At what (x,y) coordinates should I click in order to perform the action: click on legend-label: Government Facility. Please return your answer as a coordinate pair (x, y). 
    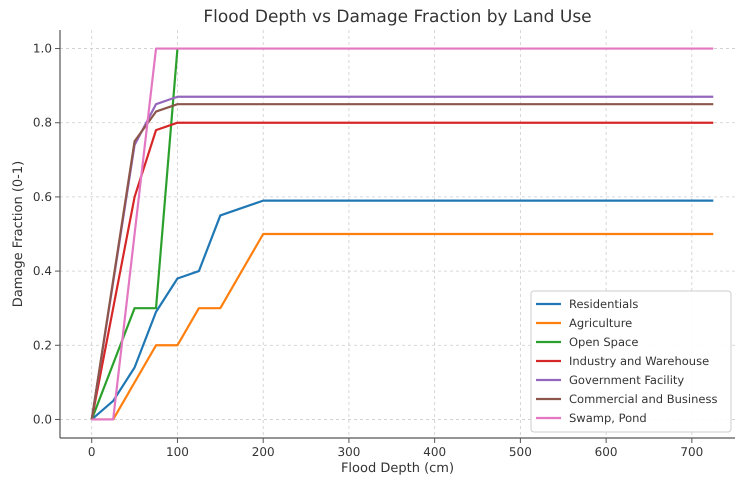
    Looking at the image, I should click on (626, 380).